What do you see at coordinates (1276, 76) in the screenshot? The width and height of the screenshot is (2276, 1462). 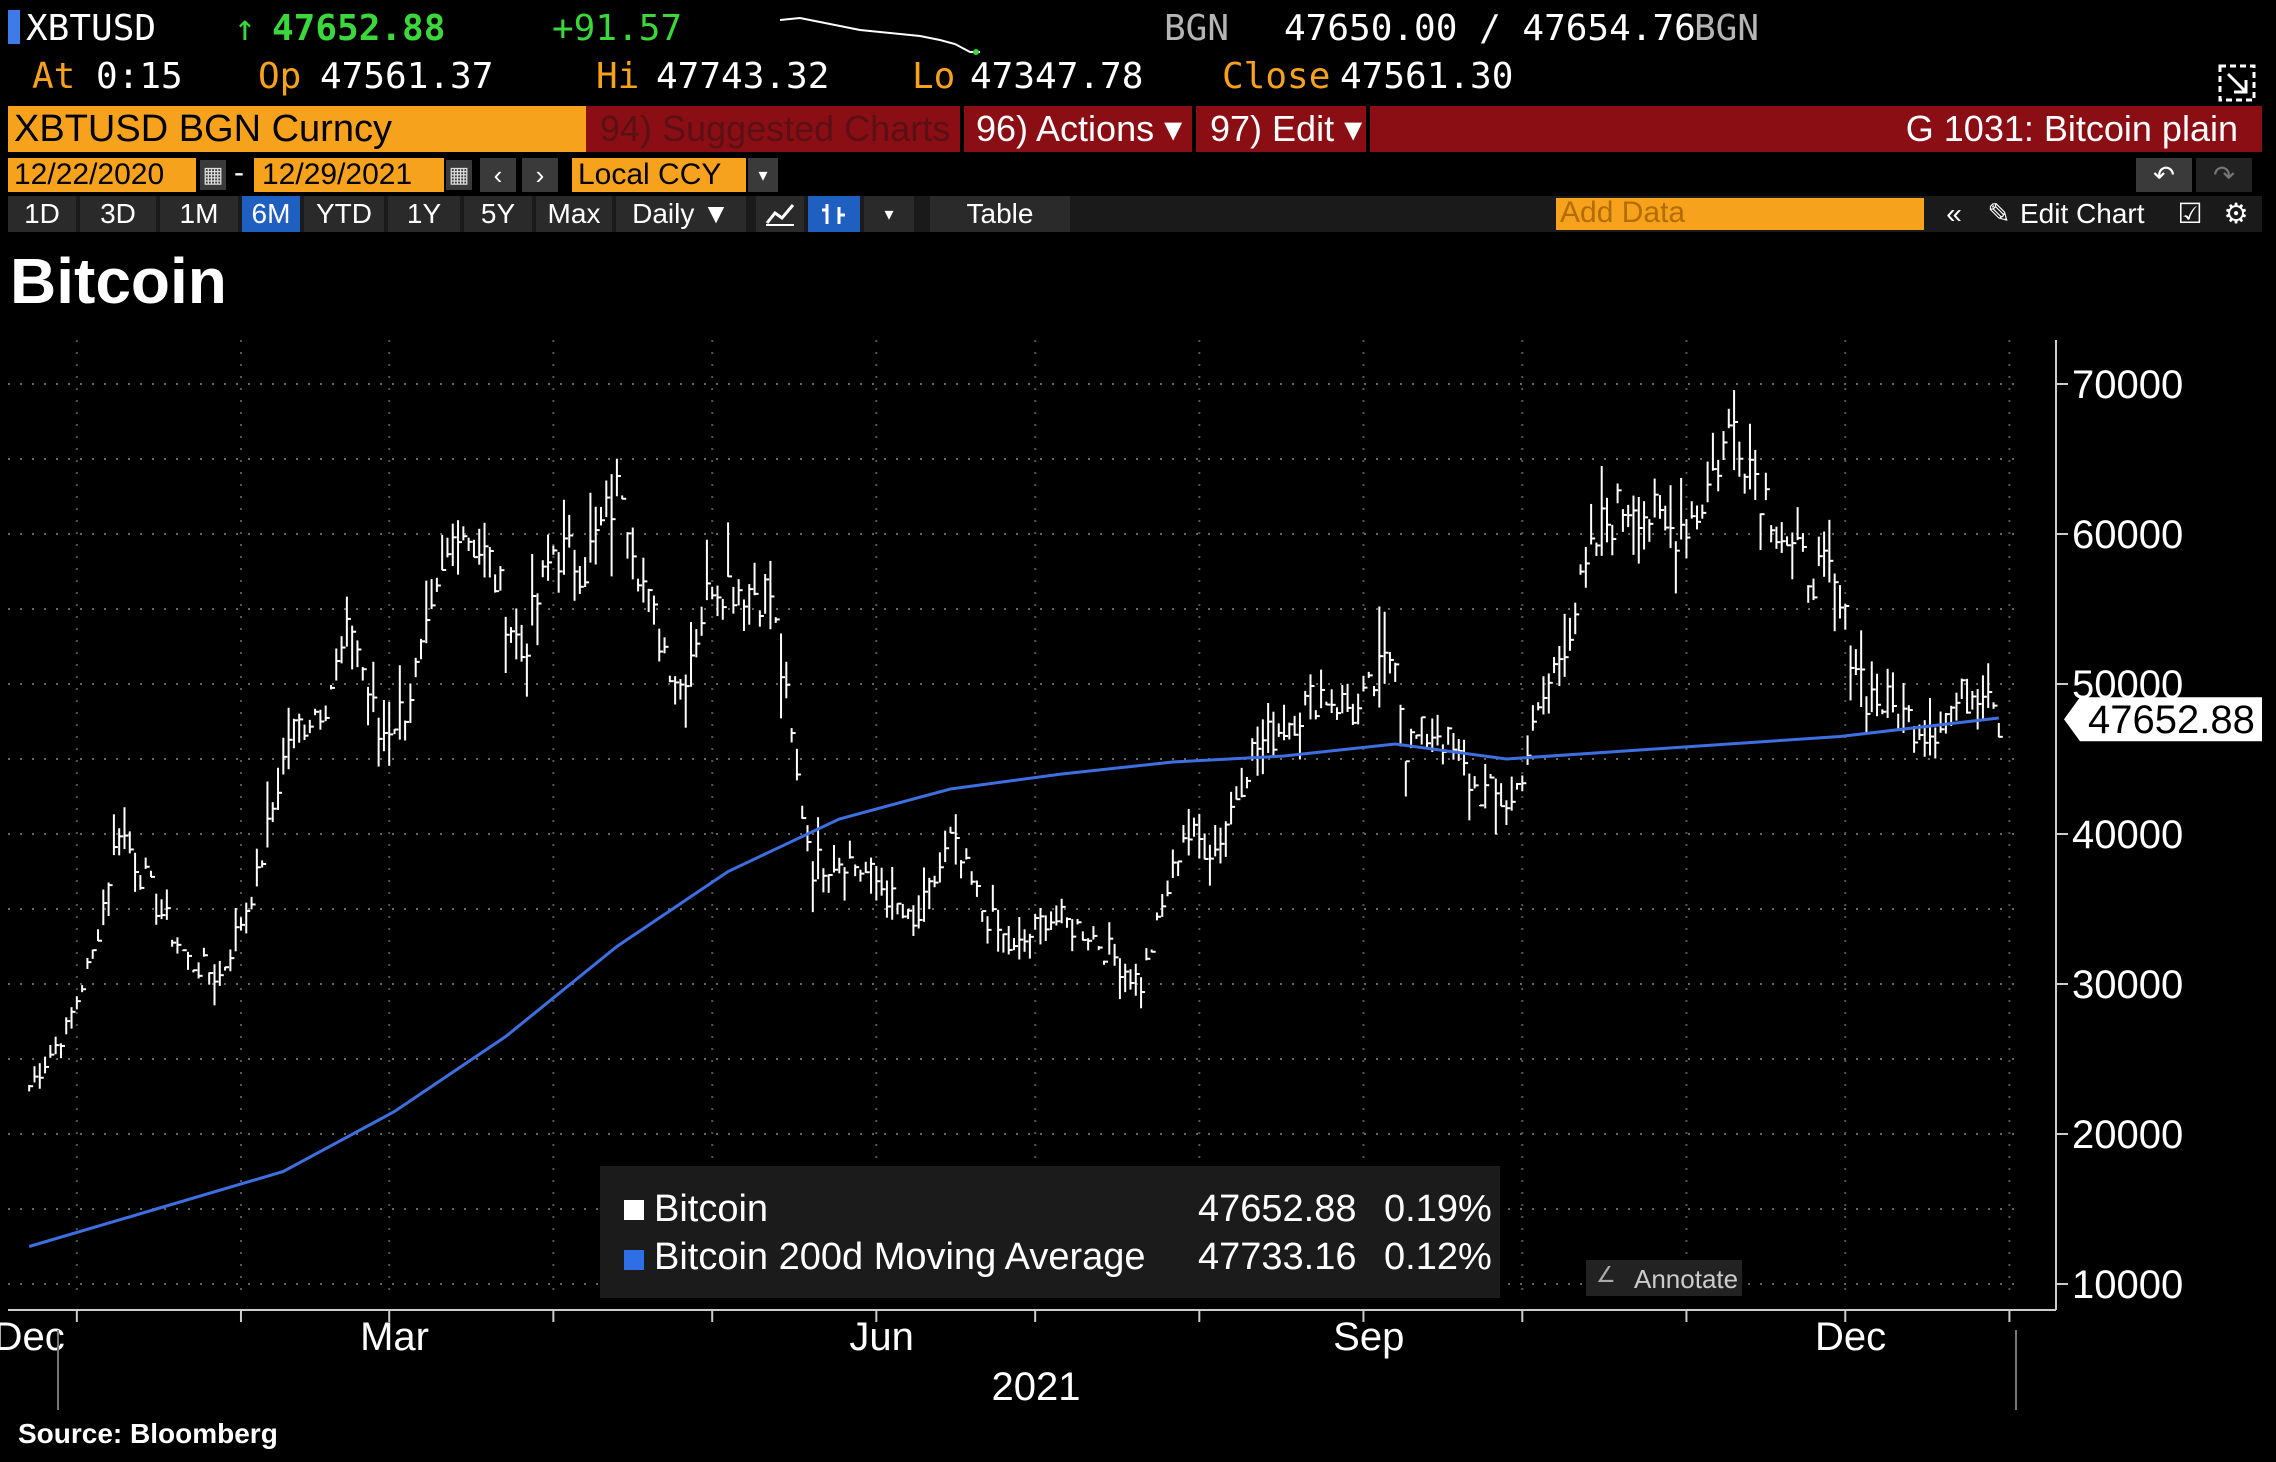 I see `close-label: Close` at bounding box center [1276, 76].